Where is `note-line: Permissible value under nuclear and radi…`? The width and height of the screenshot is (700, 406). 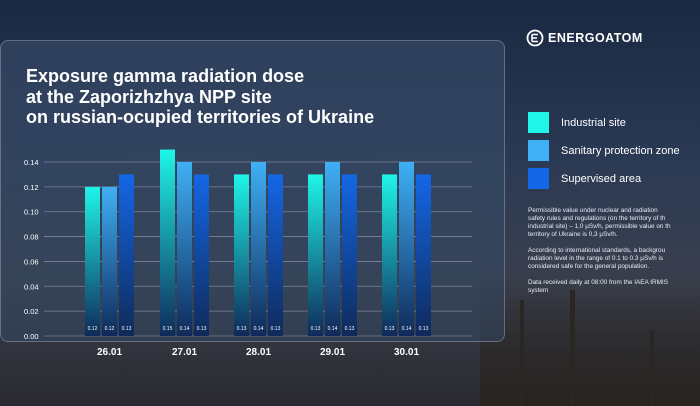
note-line: Permissible value under nuclear and radi… is located at coordinates (593, 210).